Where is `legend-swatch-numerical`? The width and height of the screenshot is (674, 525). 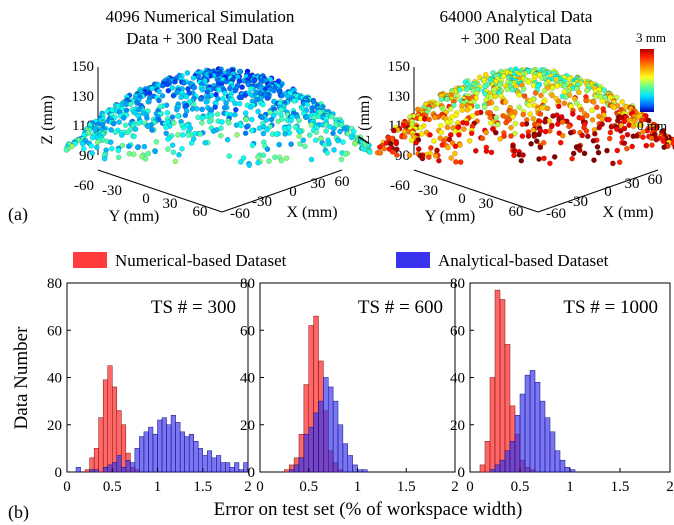
legend-swatch-numerical is located at coordinates (90, 260).